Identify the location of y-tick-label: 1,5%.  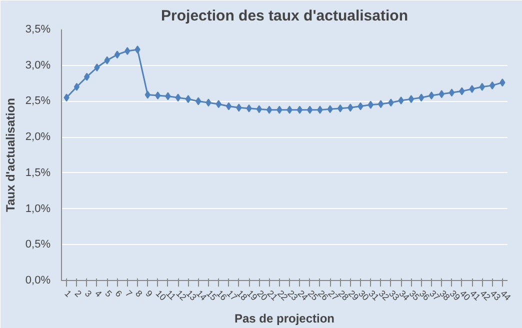
(38, 172).